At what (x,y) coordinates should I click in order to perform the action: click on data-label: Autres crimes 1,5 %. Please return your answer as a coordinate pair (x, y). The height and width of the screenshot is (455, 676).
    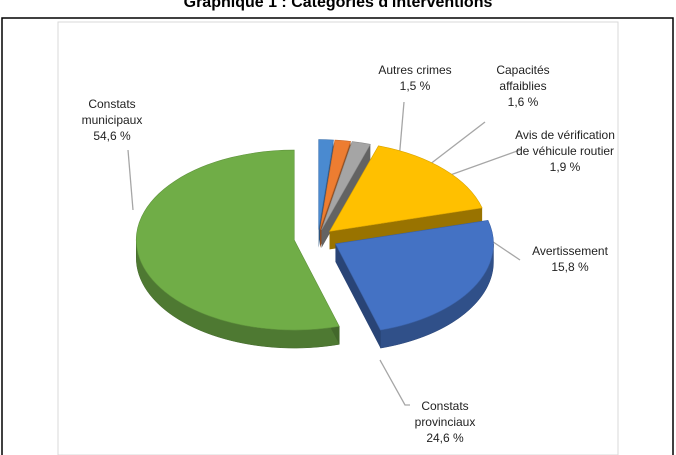
    Looking at the image, I should click on (415, 78).